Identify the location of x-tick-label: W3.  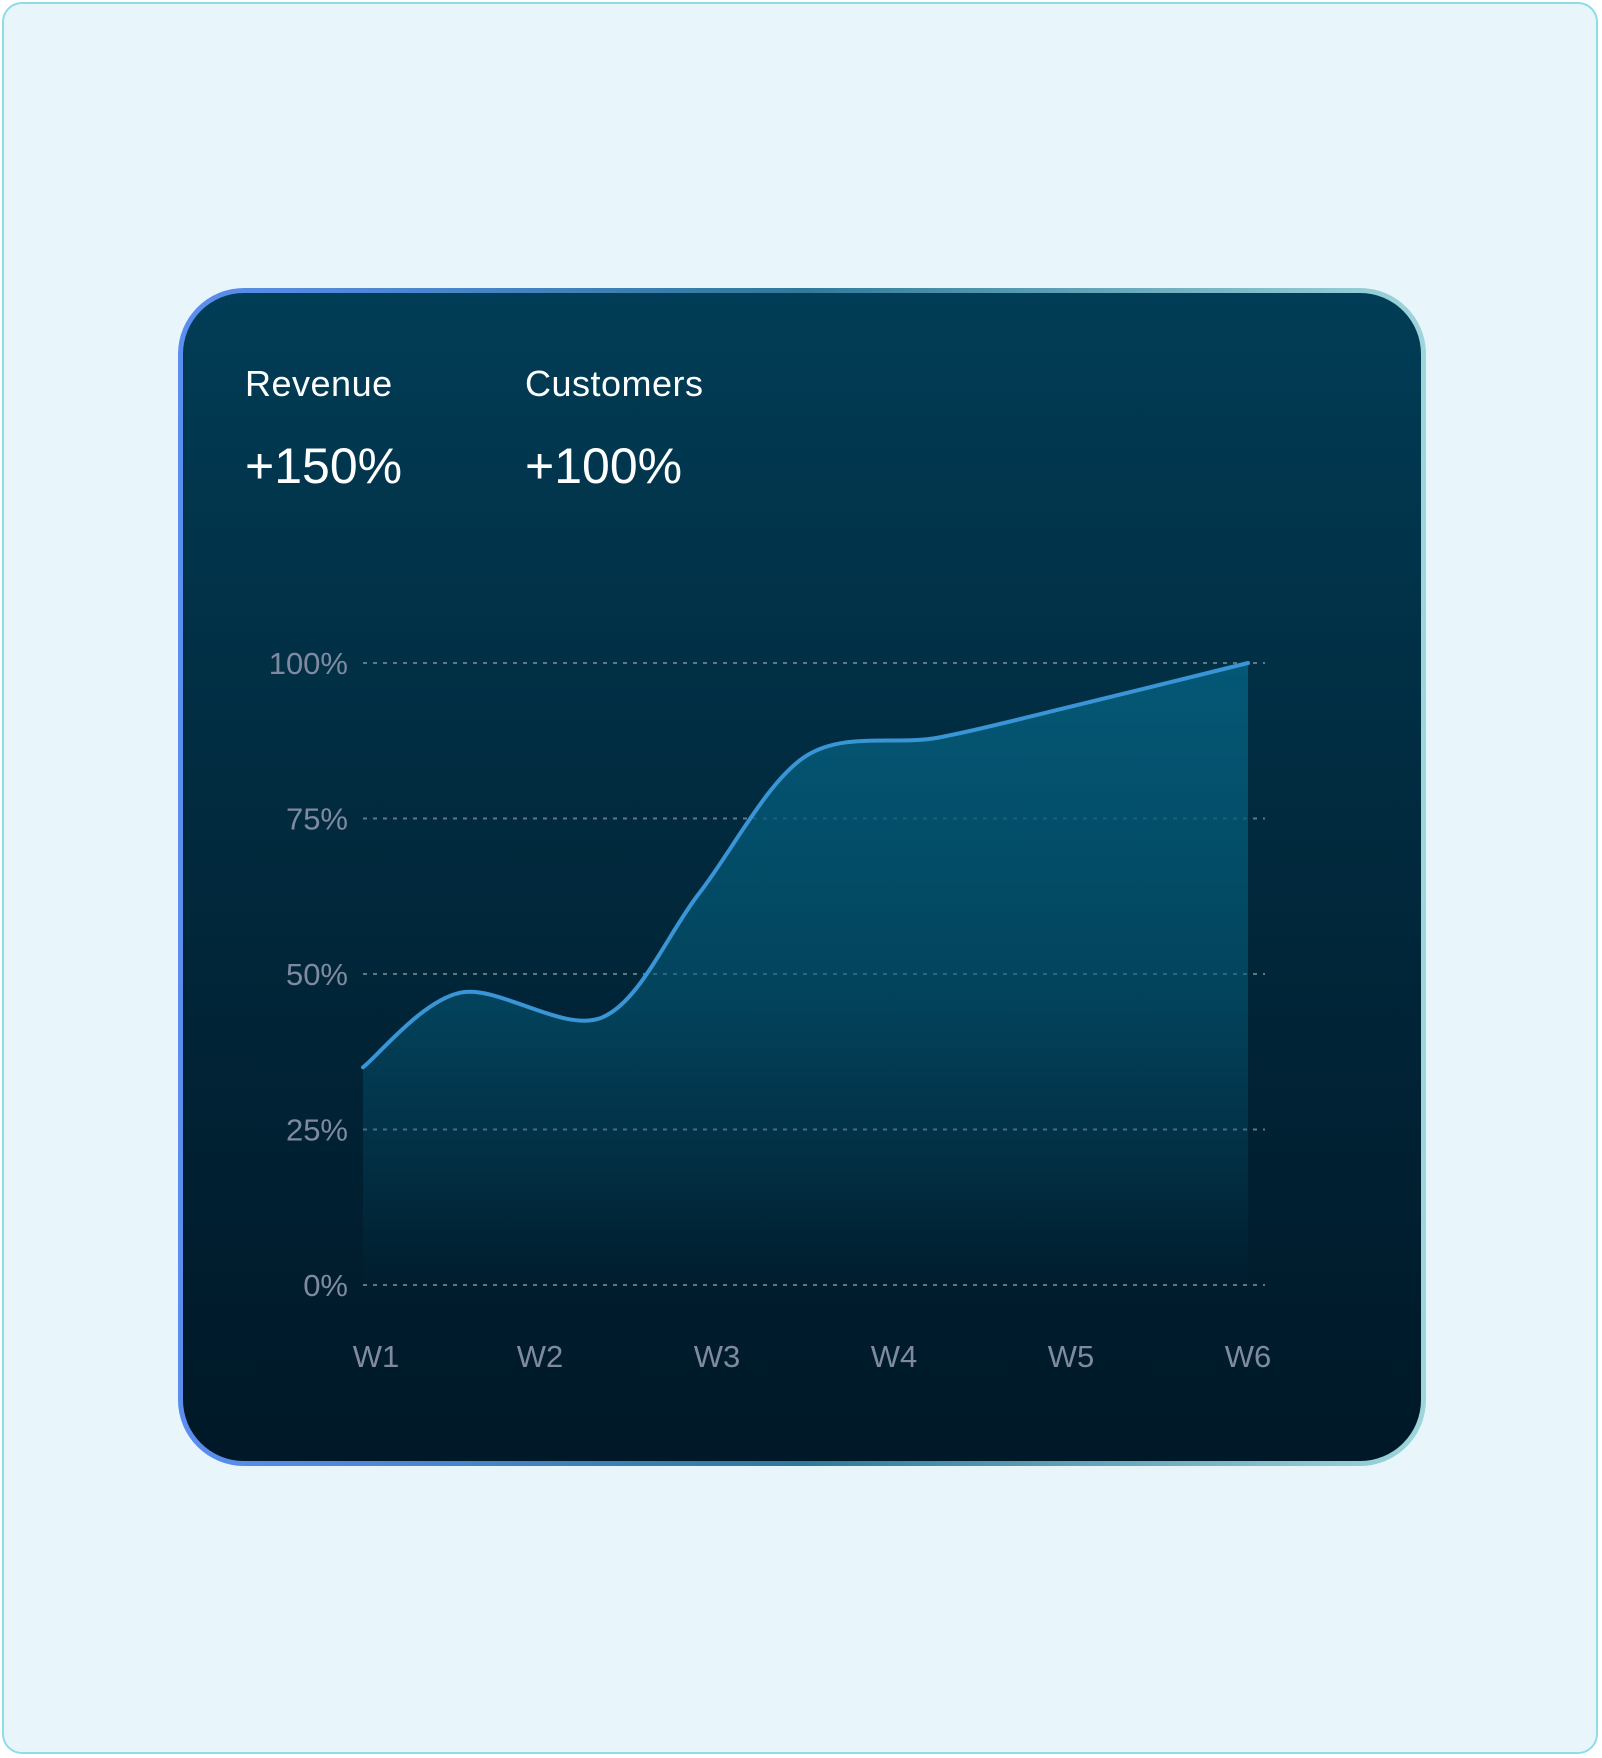
(717, 1356).